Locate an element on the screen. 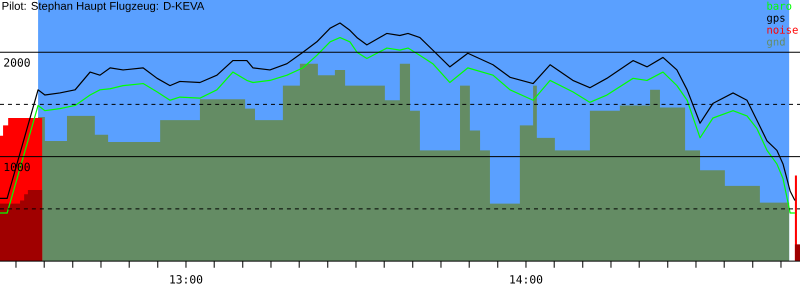 The height and width of the screenshot is (300, 800). x-tick-label: 13:00 is located at coordinates (186, 279).